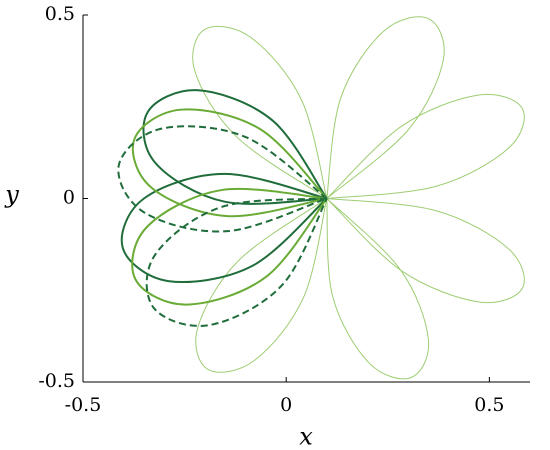 Image resolution: width=550 pixels, height=450 pixels. Describe the element at coordinates (286, 405) in the screenshot. I see `x-tick-label: 0` at that location.